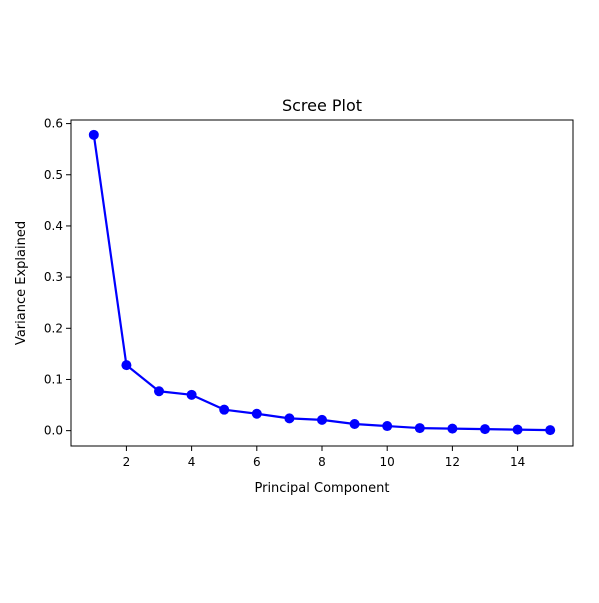 This screenshot has height=603, width=599. I want to click on chart-title: Scree Plot, so click(322, 105).